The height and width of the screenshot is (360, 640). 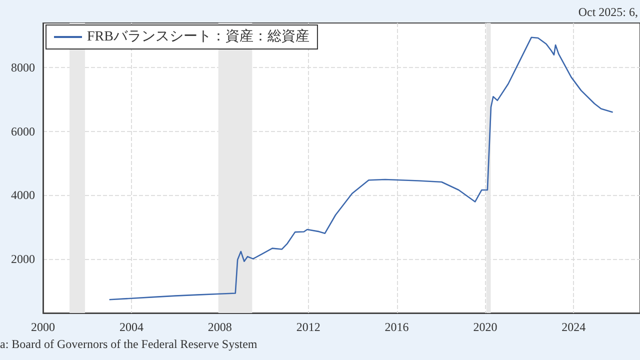 What do you see at coordinates (23, 195) in the screenshot?
I see `y-tick-label: 4000` at bounding box center [23, 195].